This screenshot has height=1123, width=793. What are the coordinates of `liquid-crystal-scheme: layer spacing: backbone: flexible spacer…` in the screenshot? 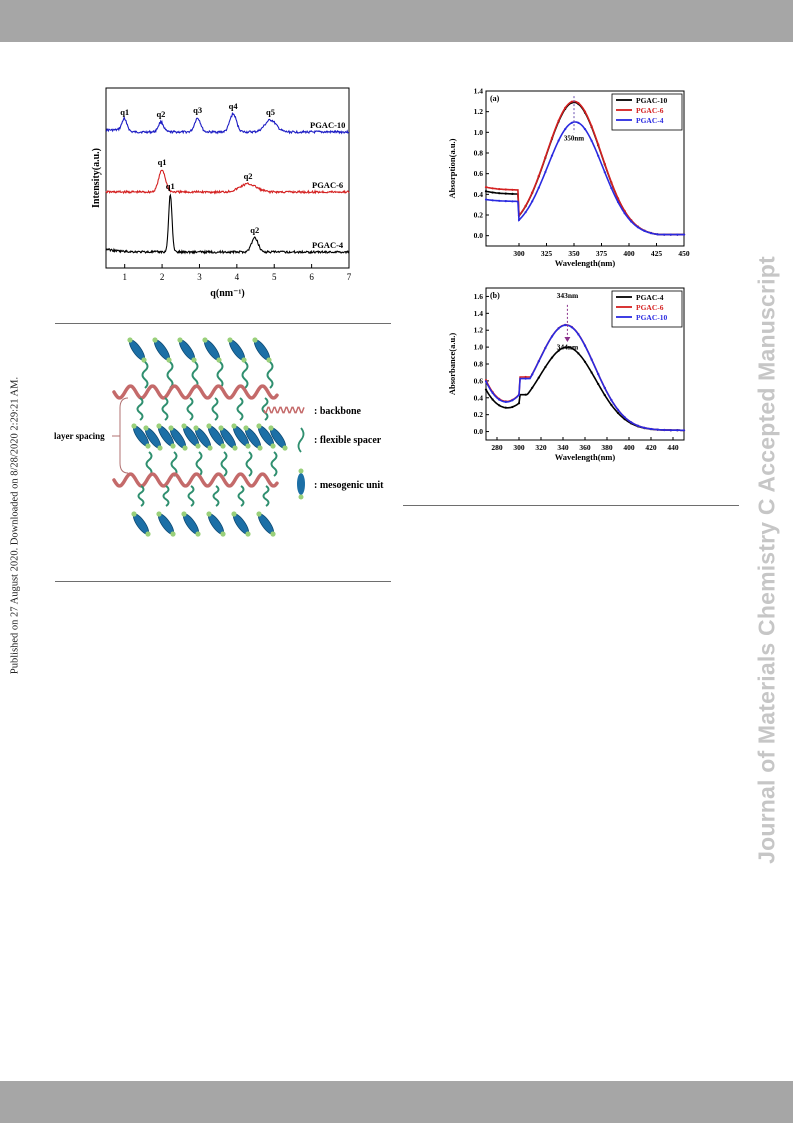 It's located at (219, 437).